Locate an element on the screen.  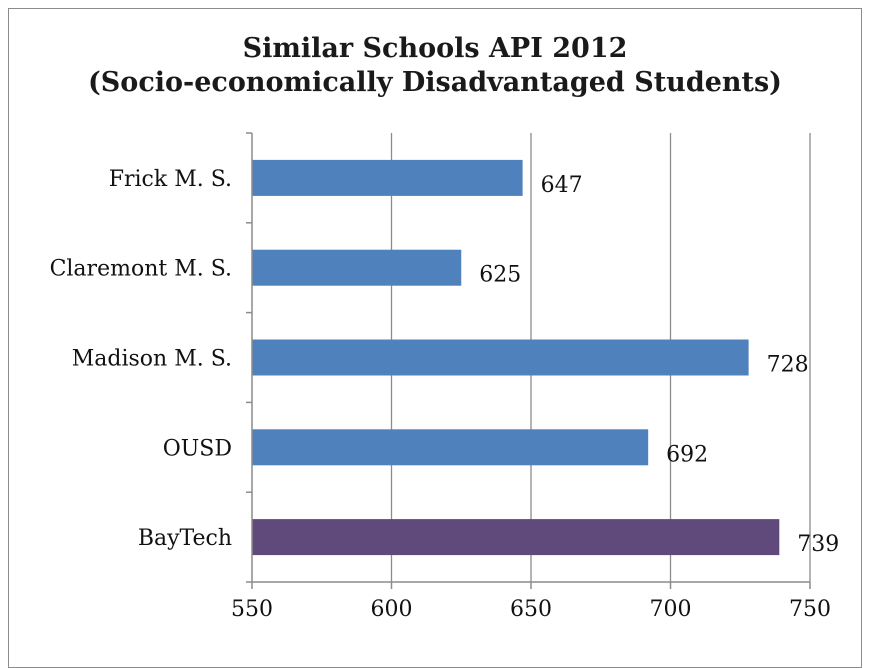
data-label: 728 is located at coordinates (788, 365).